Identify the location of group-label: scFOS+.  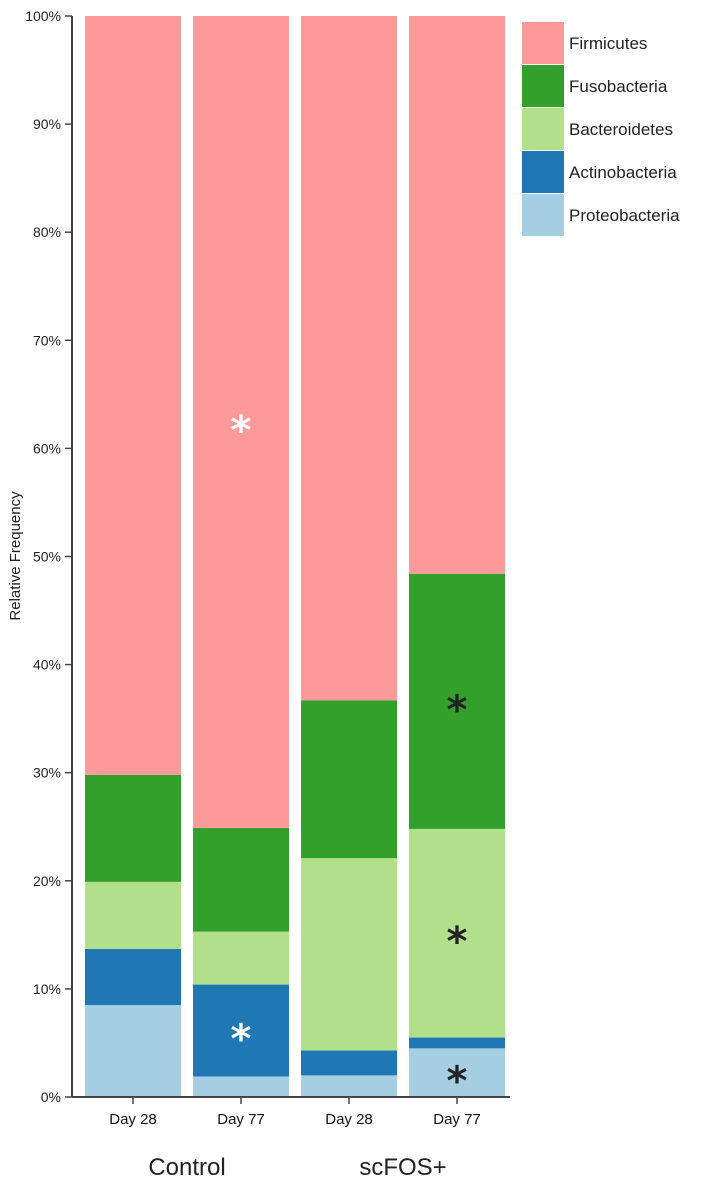
(402, 1167).